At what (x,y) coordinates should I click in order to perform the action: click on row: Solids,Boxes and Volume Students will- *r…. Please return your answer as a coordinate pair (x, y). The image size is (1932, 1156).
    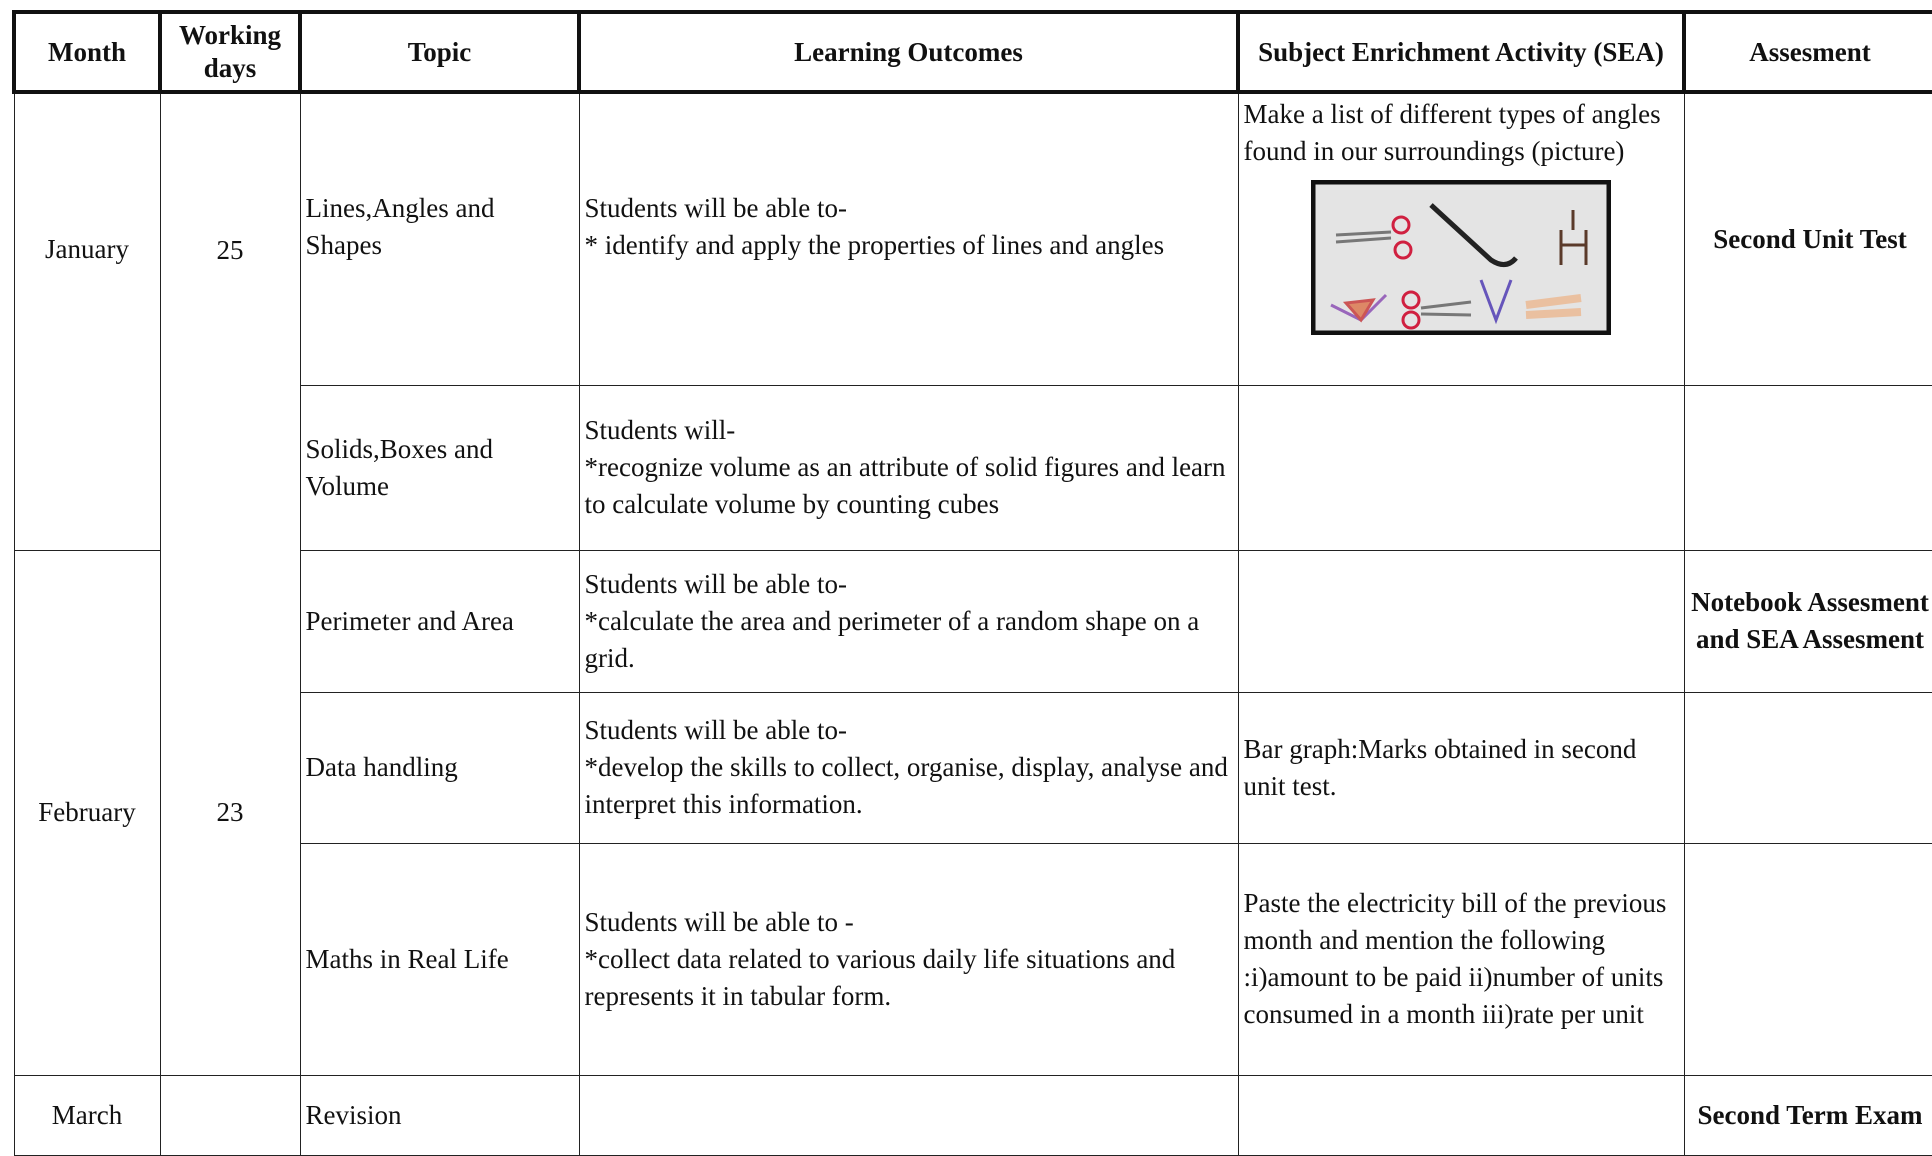
    Looking at the image, I should click on (973, 467).